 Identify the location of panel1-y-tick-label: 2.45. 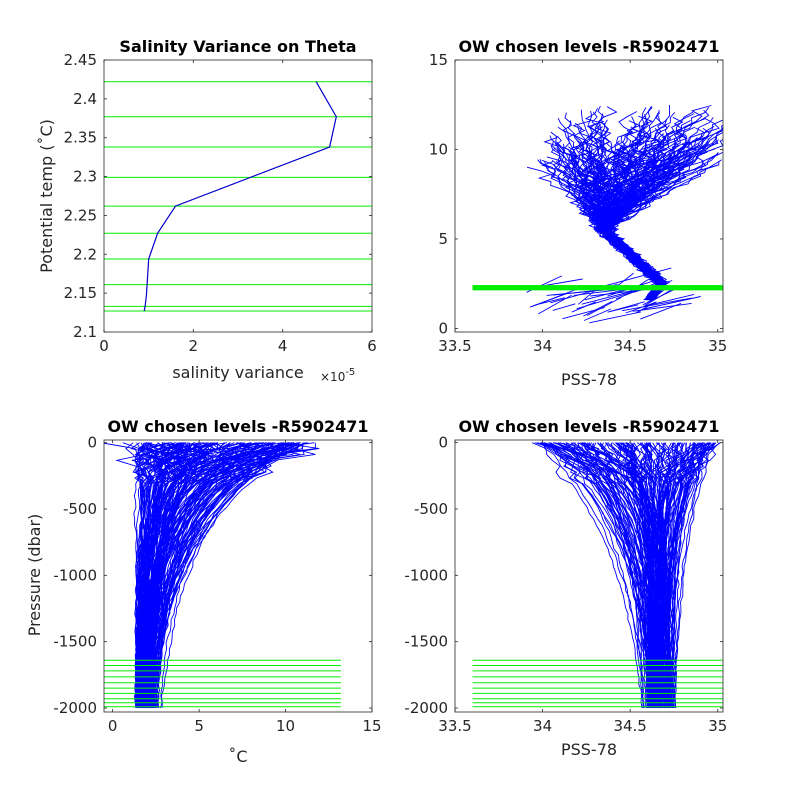
(80, 60).